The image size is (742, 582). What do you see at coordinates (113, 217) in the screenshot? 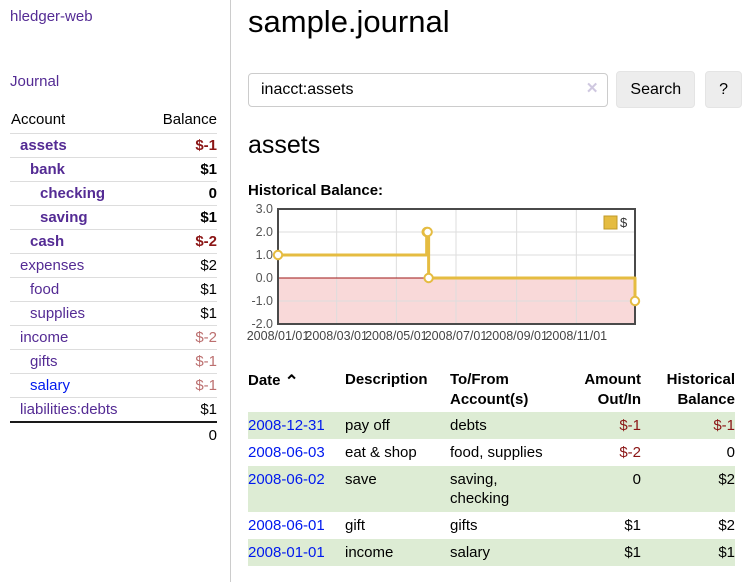
I see `account-row: saving $1` at bounding box center [113, 217].